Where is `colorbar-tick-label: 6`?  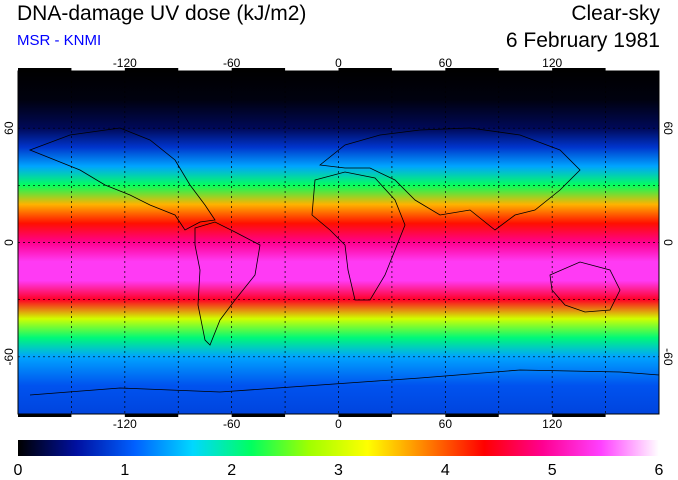 colorbar-tick-label: 6 is located at coordinates (659, 470).